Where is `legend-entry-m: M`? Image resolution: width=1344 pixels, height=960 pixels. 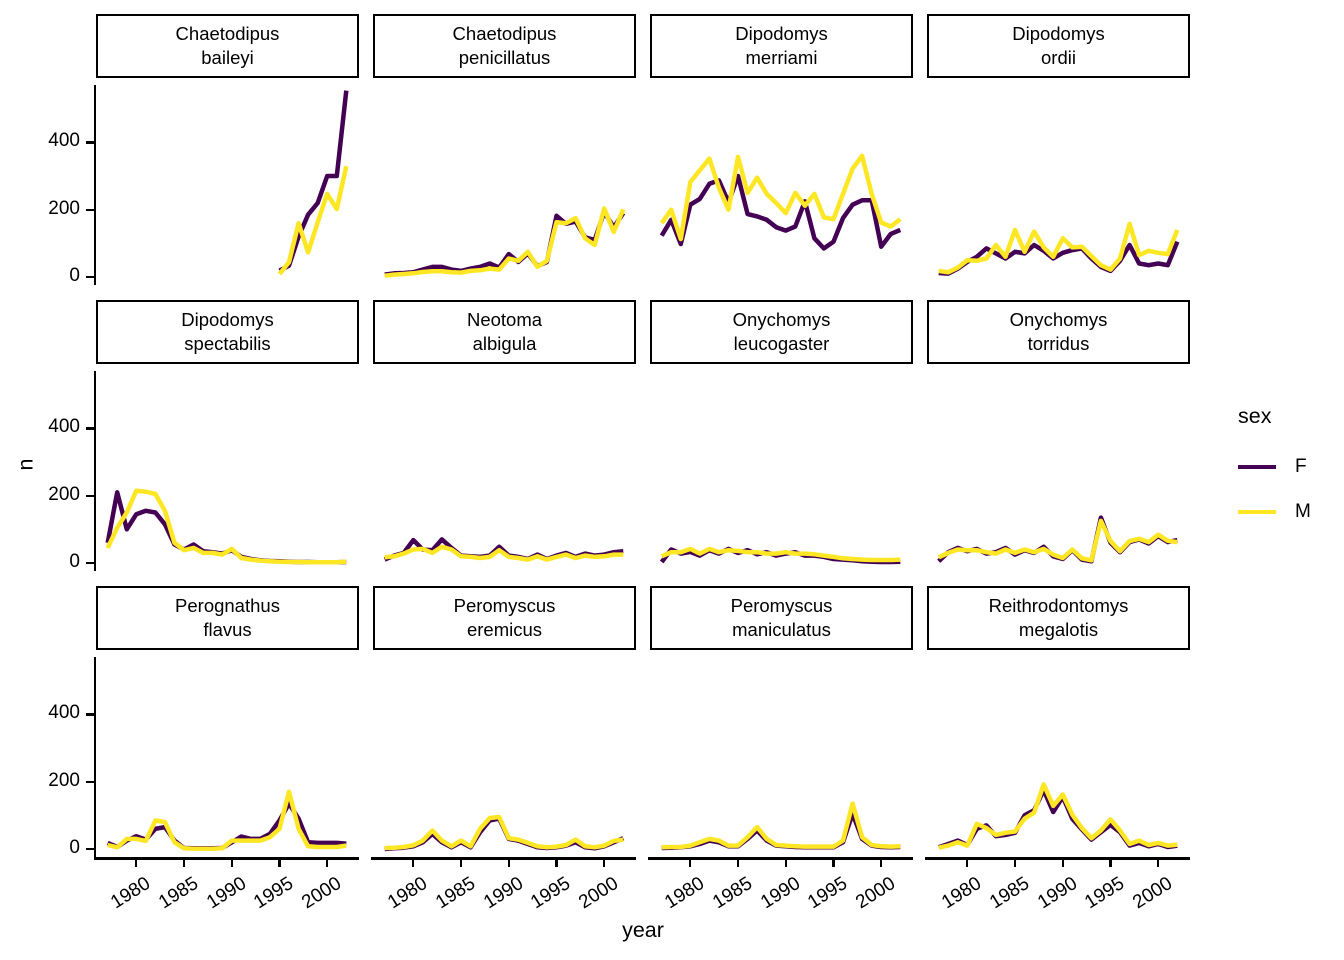
legend-entry-m: M is located at coordinates (1274, 512).